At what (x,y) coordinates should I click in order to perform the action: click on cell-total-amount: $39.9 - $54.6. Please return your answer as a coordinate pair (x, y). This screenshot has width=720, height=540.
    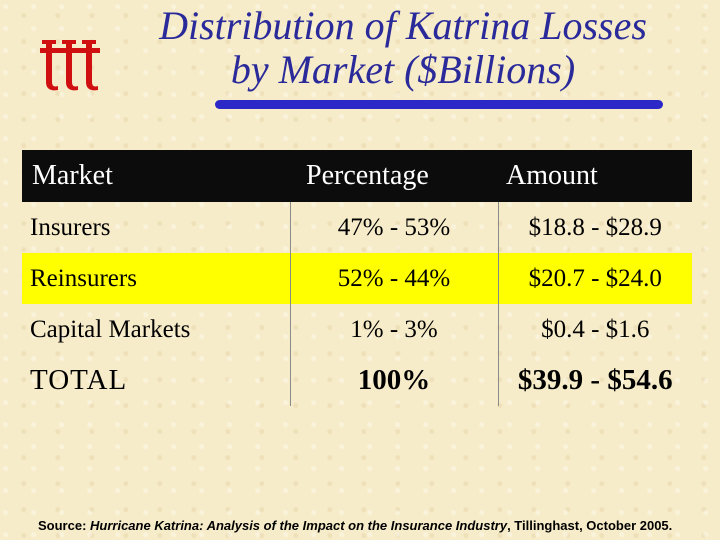
    Looking at the image, I should click on (595, 380).